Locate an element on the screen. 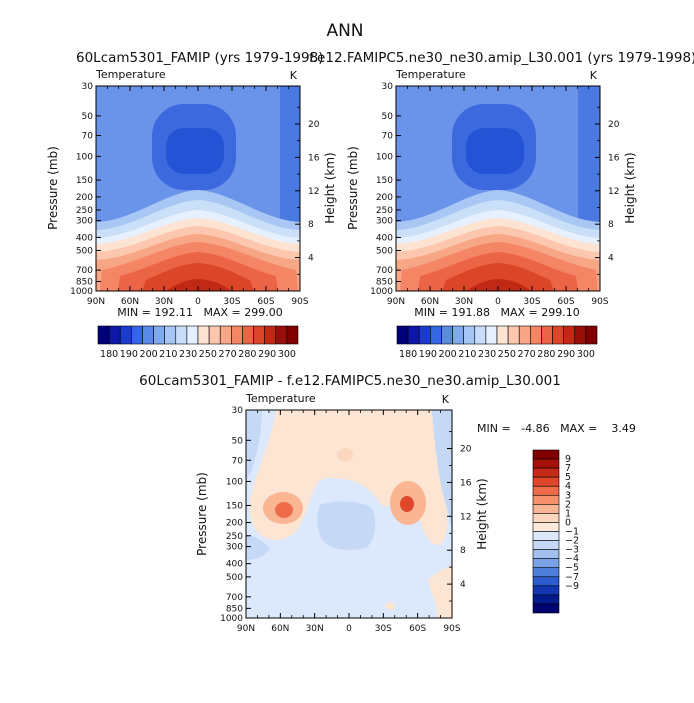  colorbar-label: 3 is located at coordinates (568, 495).